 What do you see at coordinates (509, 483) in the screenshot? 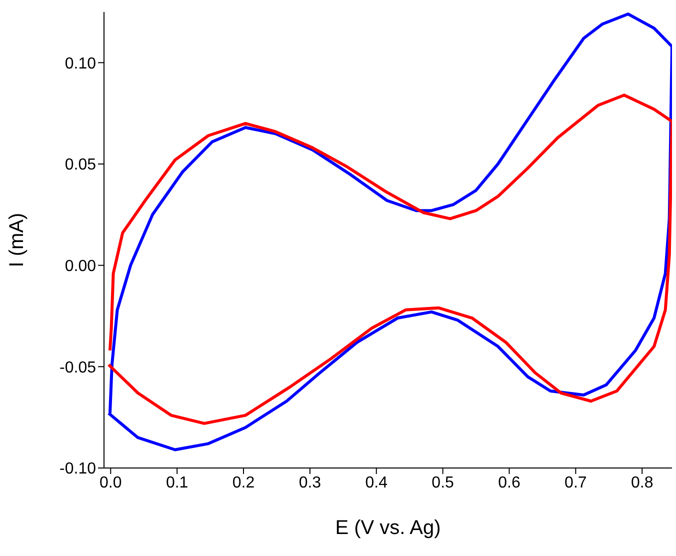
I see `x-tick-label: 0.6` at bounding box center [509, 483].